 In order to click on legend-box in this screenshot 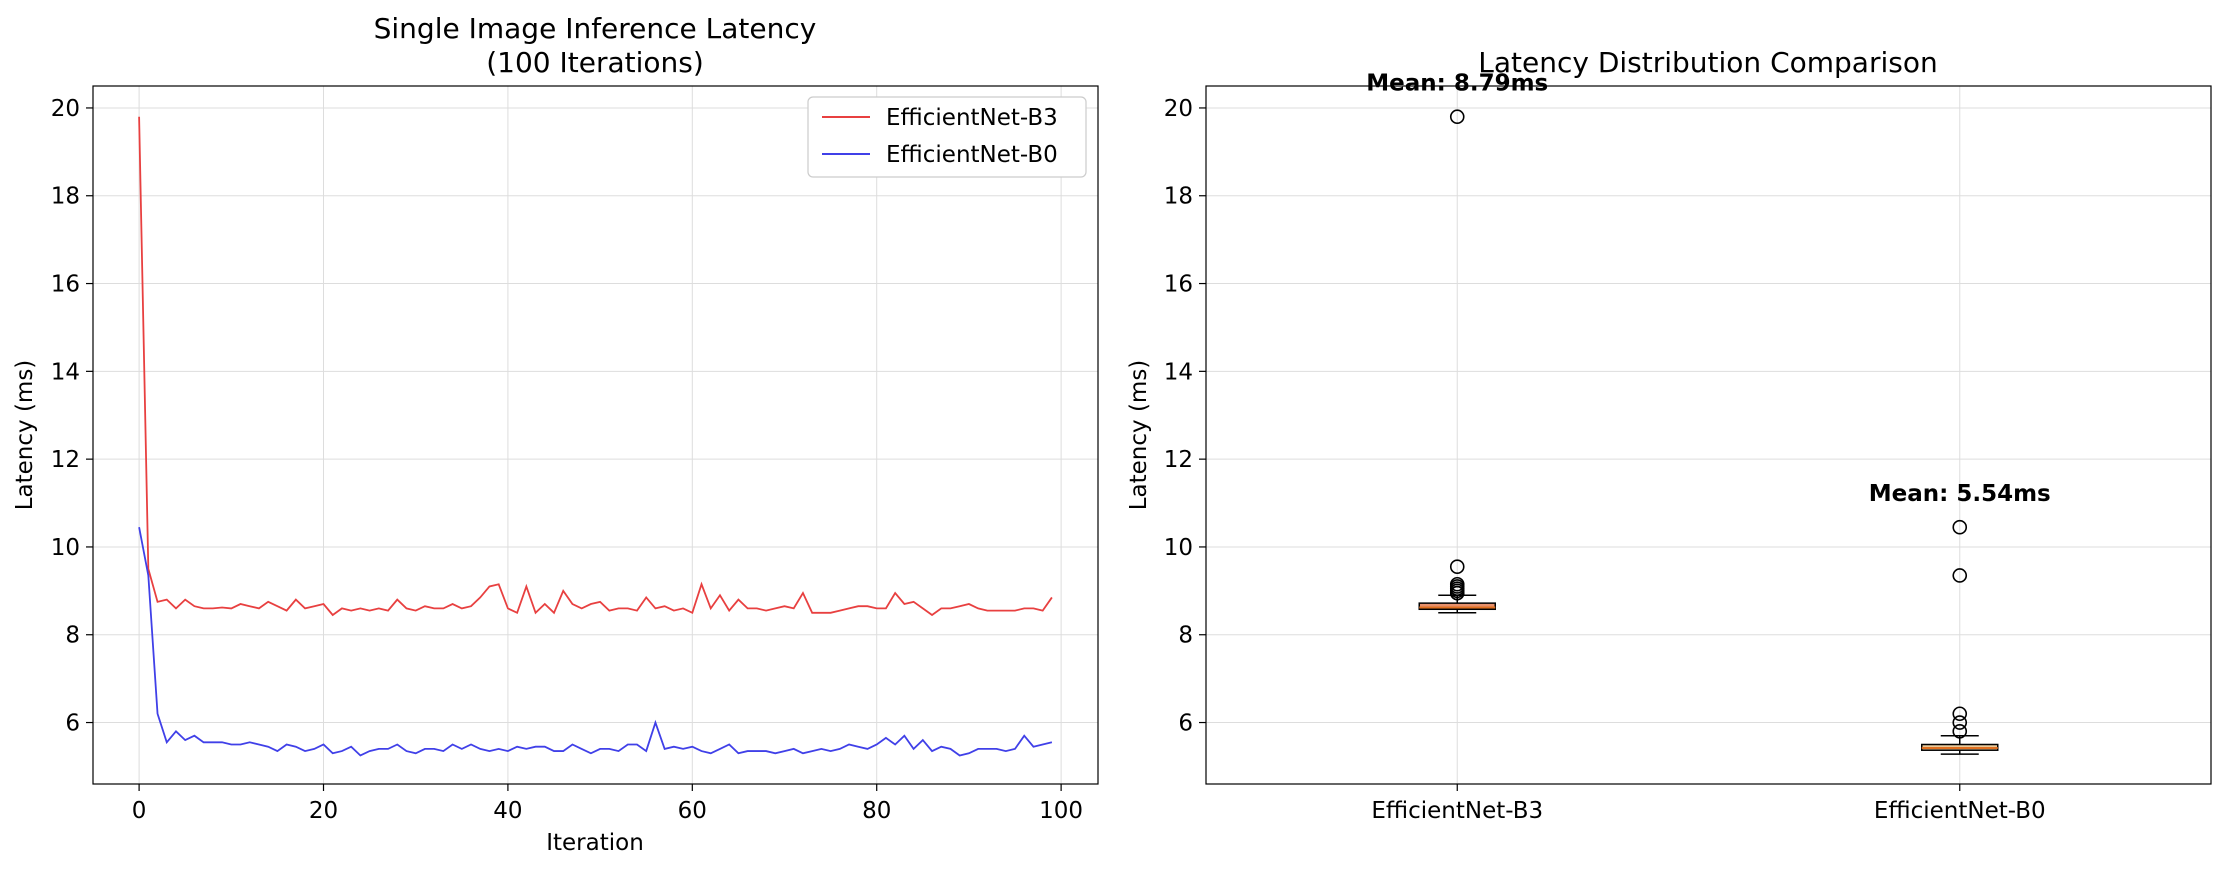, I will do `click(947, 137)`.